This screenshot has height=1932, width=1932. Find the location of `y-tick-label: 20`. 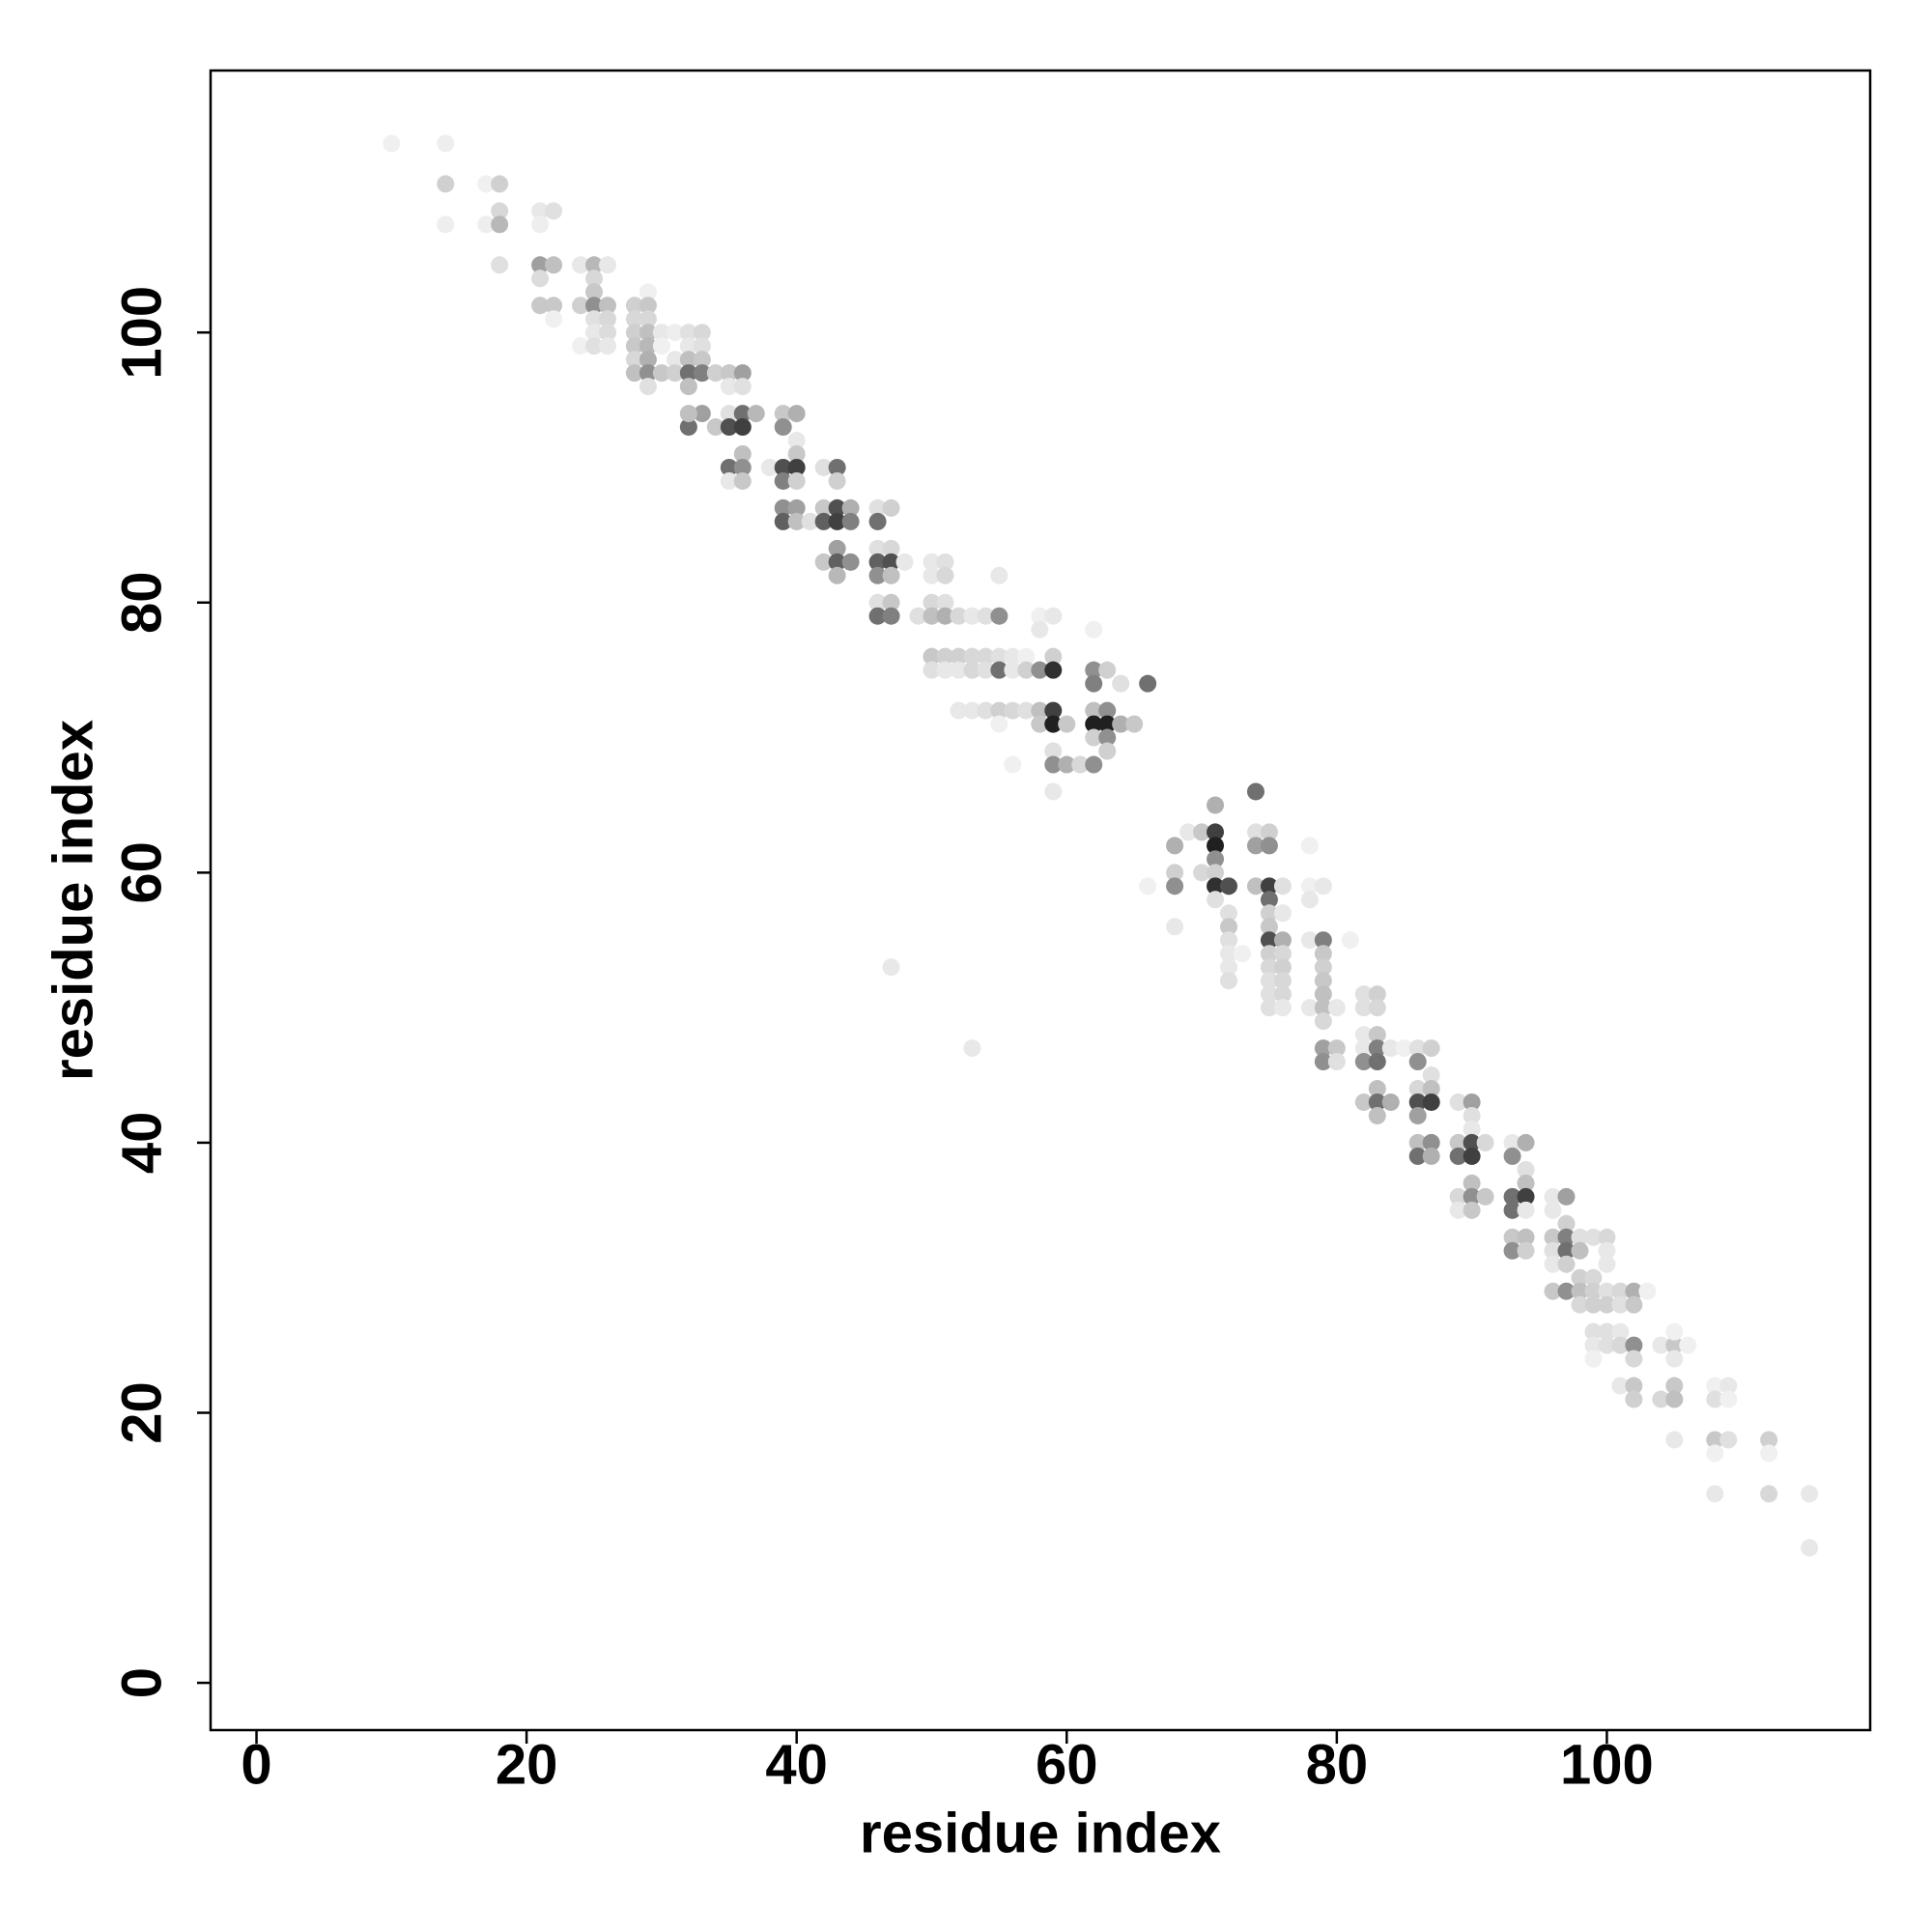

y-tick-label: 20 is located at coordinates (141, 1412).